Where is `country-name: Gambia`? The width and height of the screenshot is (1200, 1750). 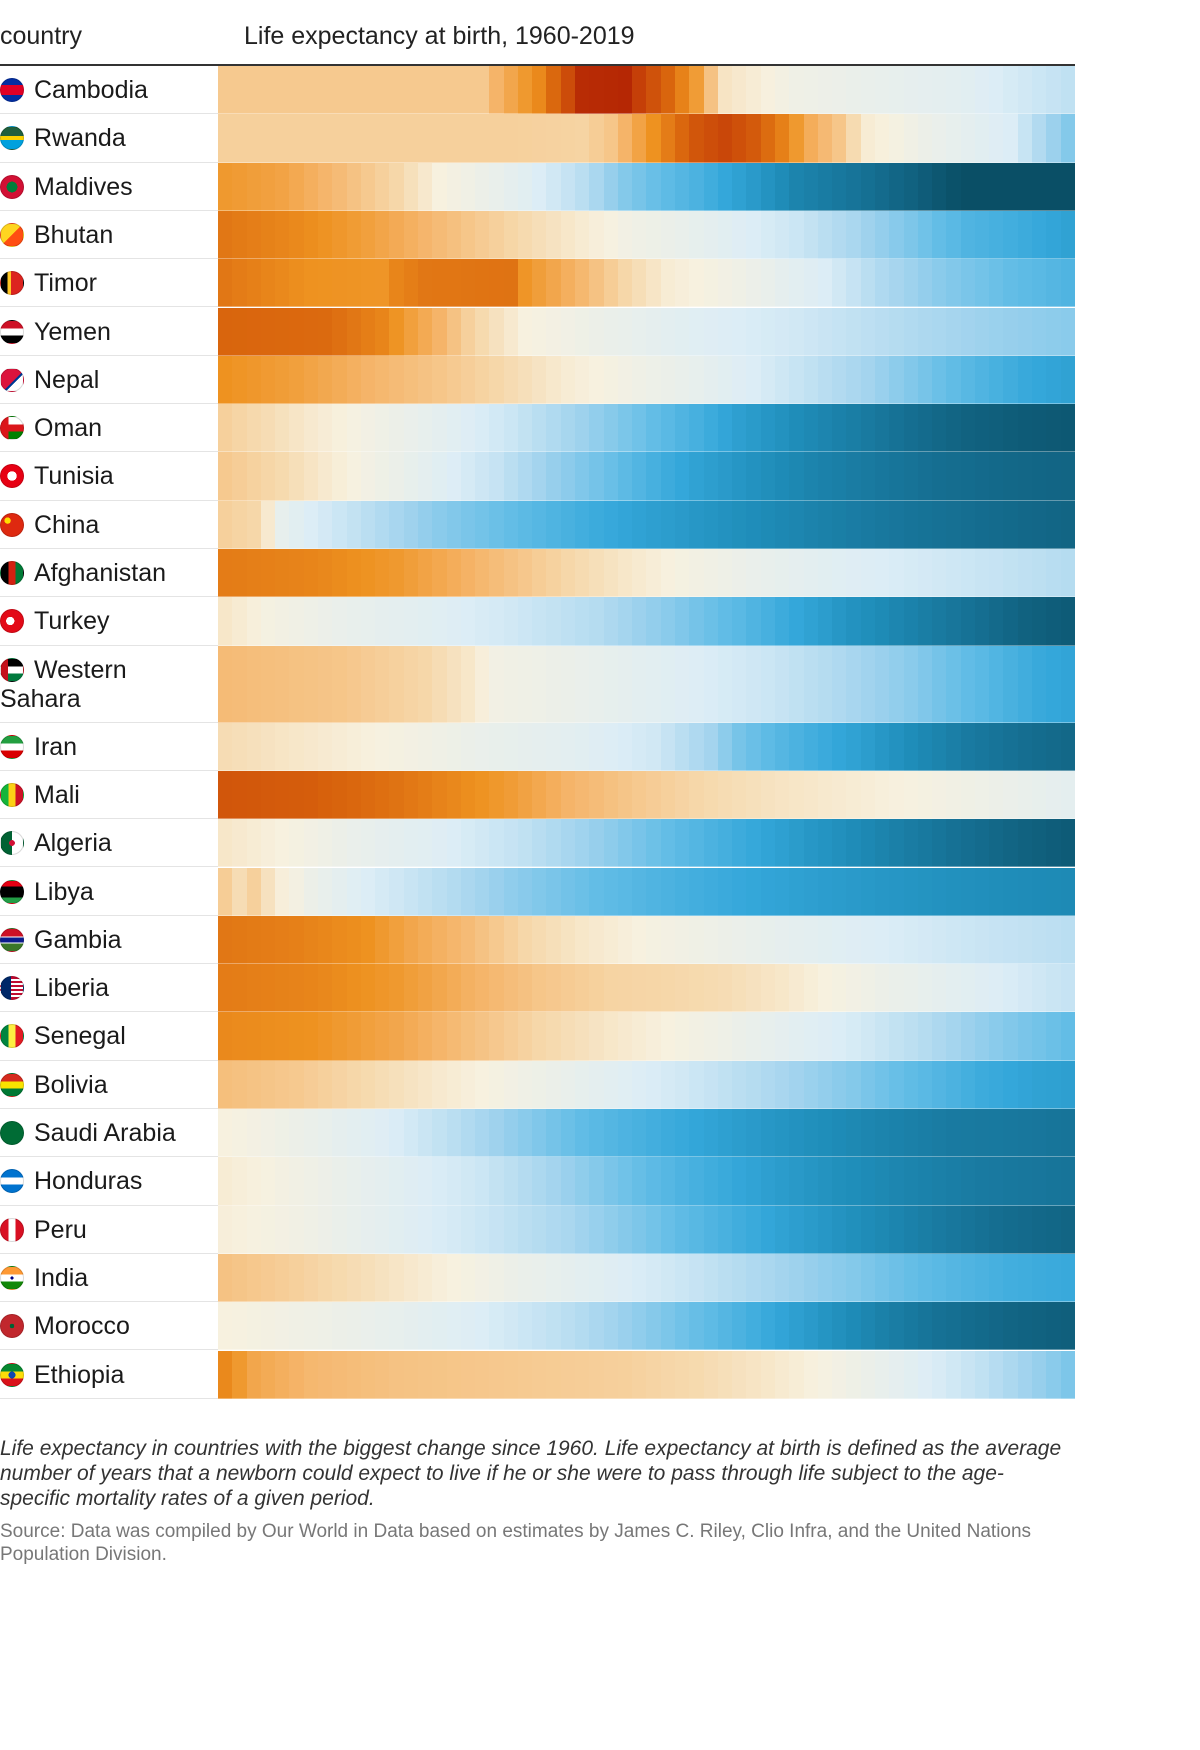
country-name: Gambia is located at coordinates (78, 939).